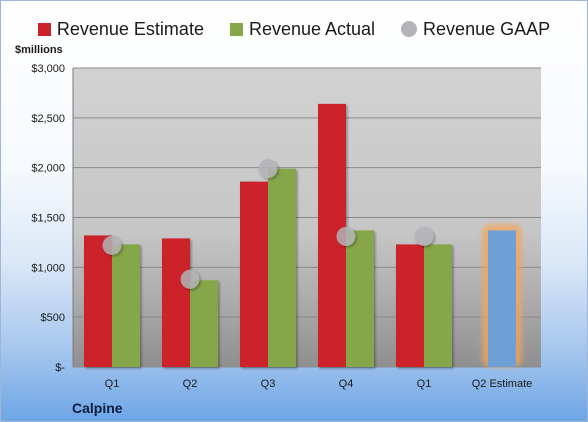 The image size is (588, 422). I want to click on x-tick-label: Q2, so click(190, 384).